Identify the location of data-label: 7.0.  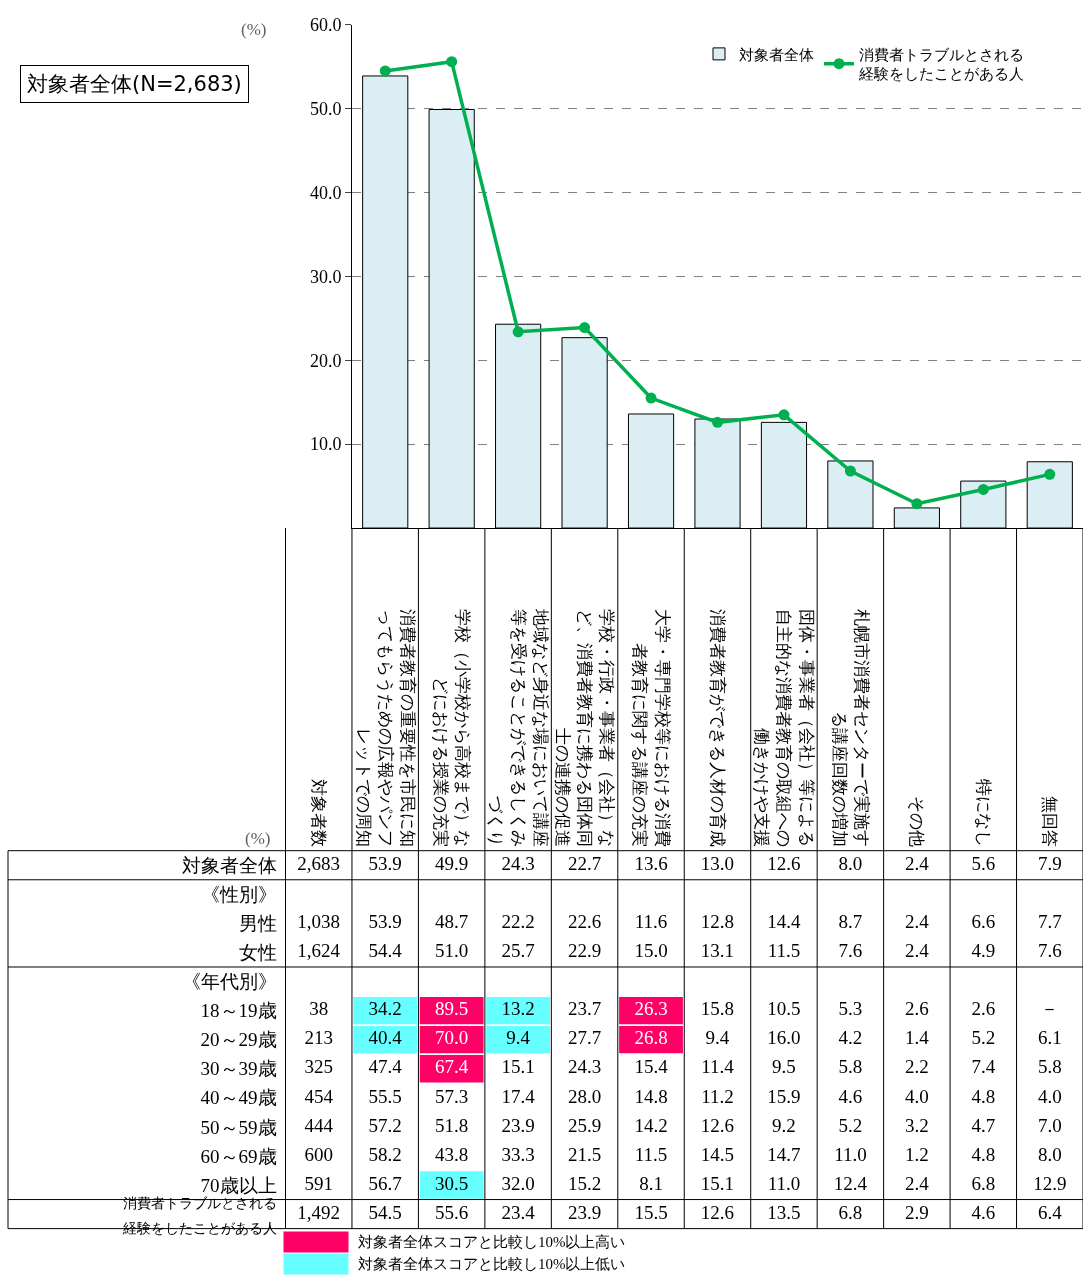
(1049, 1125).